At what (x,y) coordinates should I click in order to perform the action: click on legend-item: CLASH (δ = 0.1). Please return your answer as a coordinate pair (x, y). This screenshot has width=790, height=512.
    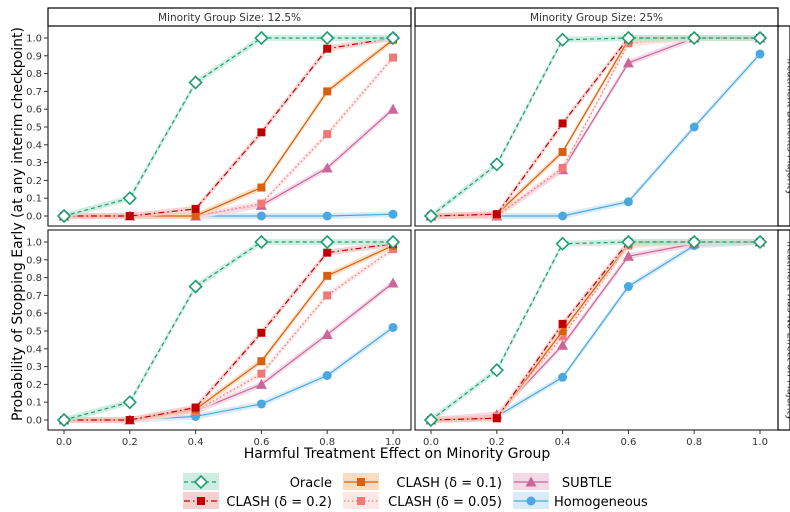
    Looking at the image, I should click on (422, 482).